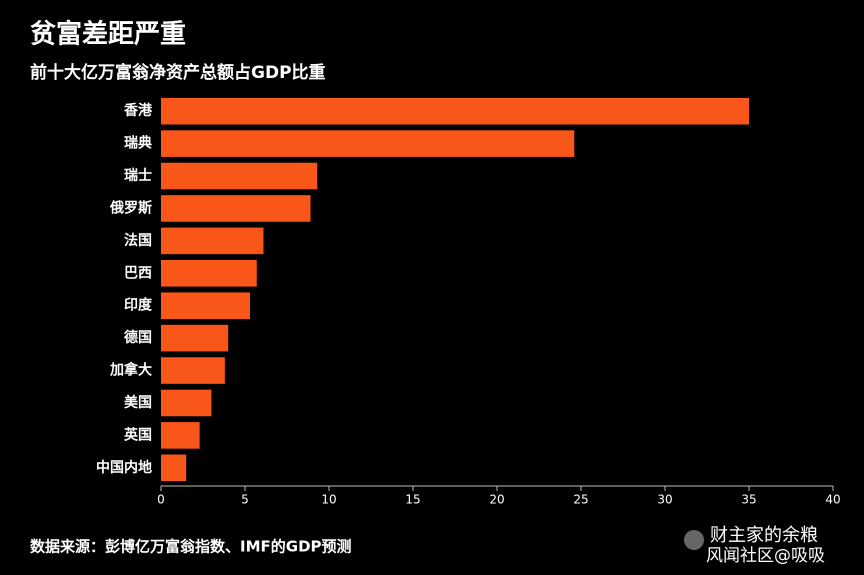  What do you see at coordinates (138, 402) in the screenshot?
I see `y-tick-label: 美国` at bounding box center [138, 402].